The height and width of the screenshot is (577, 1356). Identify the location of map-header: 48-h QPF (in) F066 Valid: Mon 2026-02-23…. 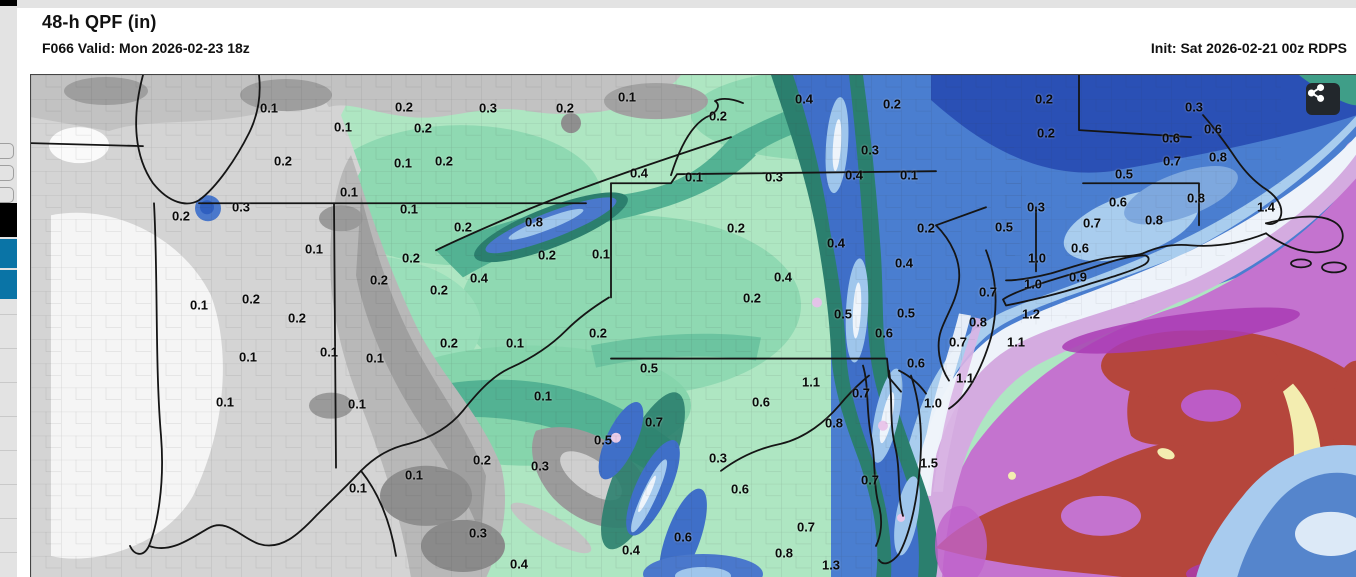
(686, 41).